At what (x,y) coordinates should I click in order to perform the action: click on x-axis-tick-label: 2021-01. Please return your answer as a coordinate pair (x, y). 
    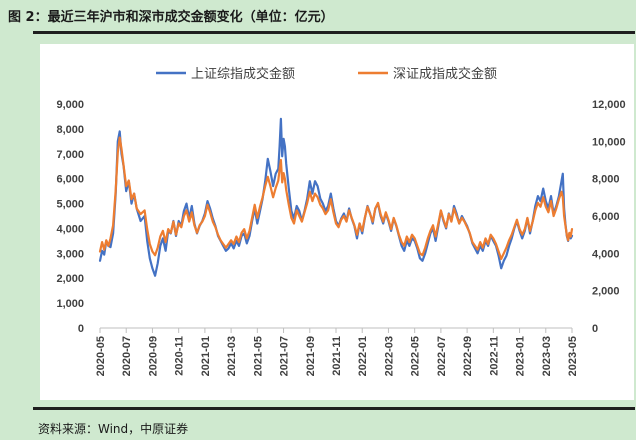
    Looking at the image, I should click on (206, 356).